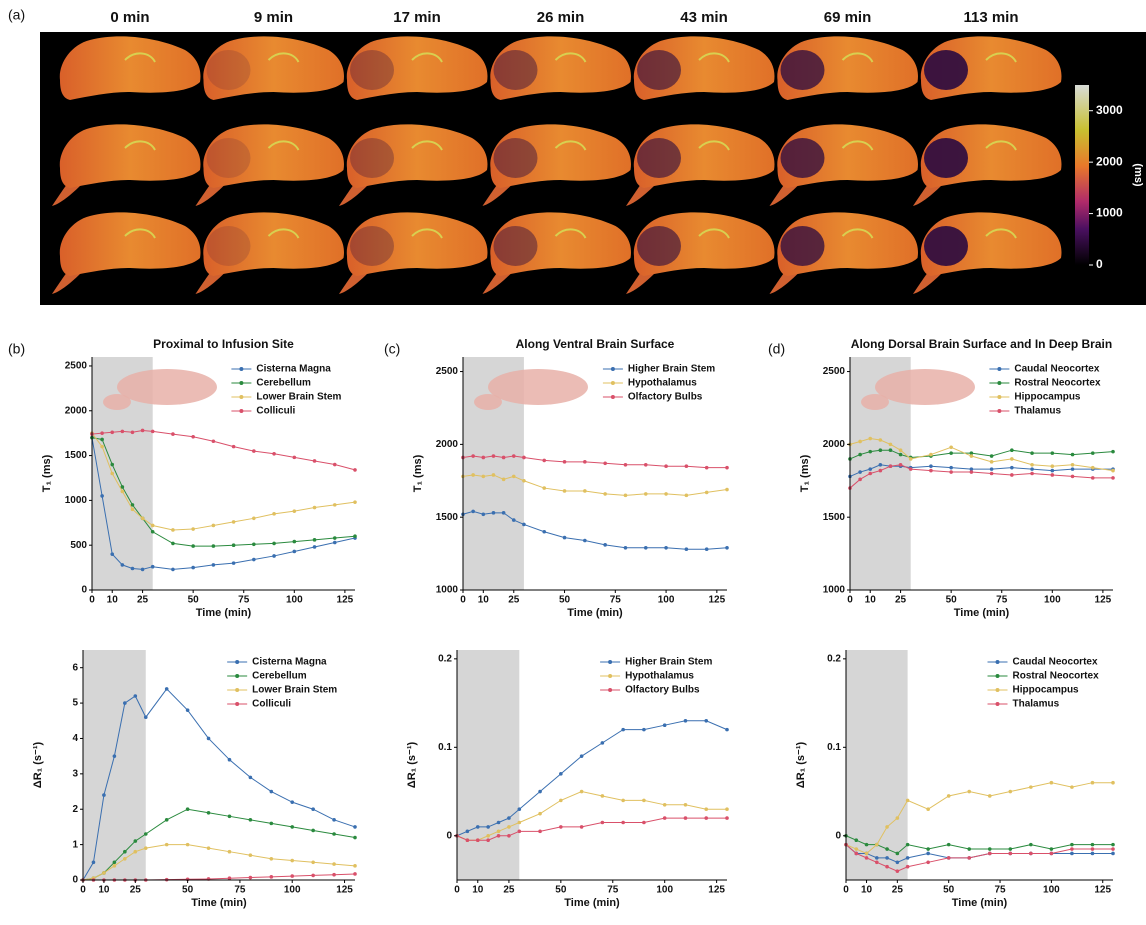 The width and height of the screenshot is (1146, 925). I want to click on x-tick-label: 0, so click(83, 890).